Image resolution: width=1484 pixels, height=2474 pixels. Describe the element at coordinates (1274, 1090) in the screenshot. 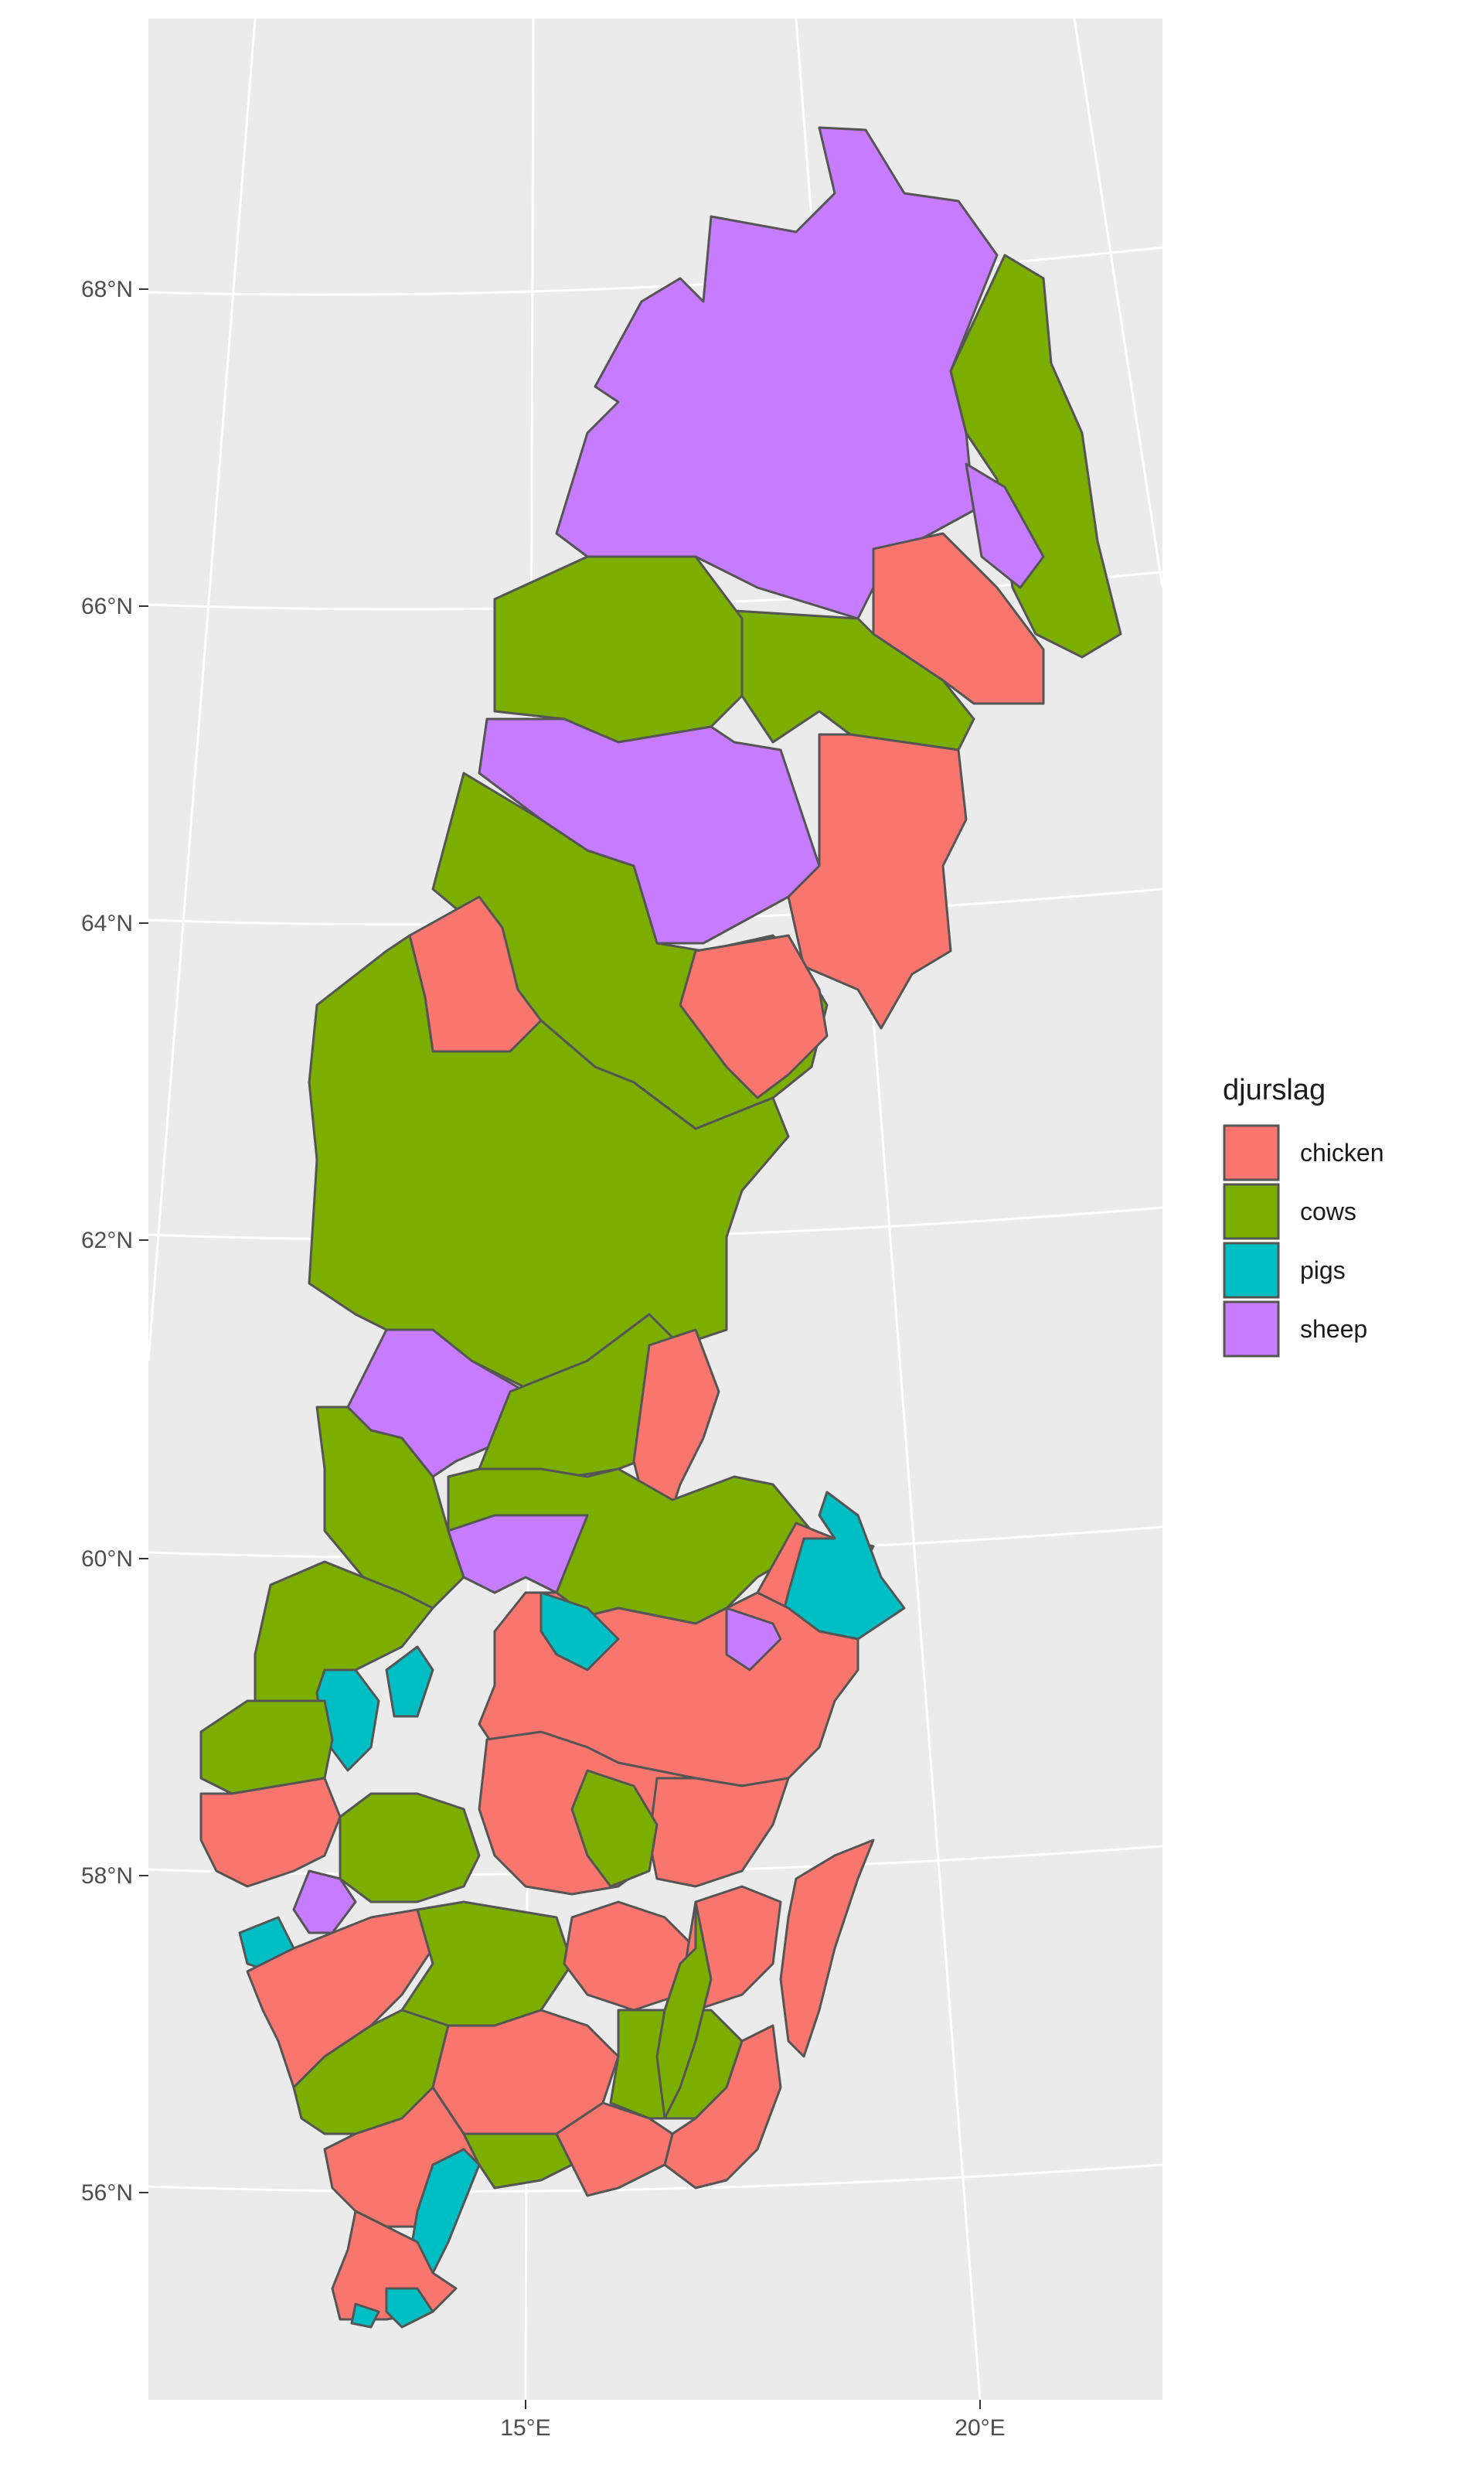

I see `legend-title: djurslag` at that location.